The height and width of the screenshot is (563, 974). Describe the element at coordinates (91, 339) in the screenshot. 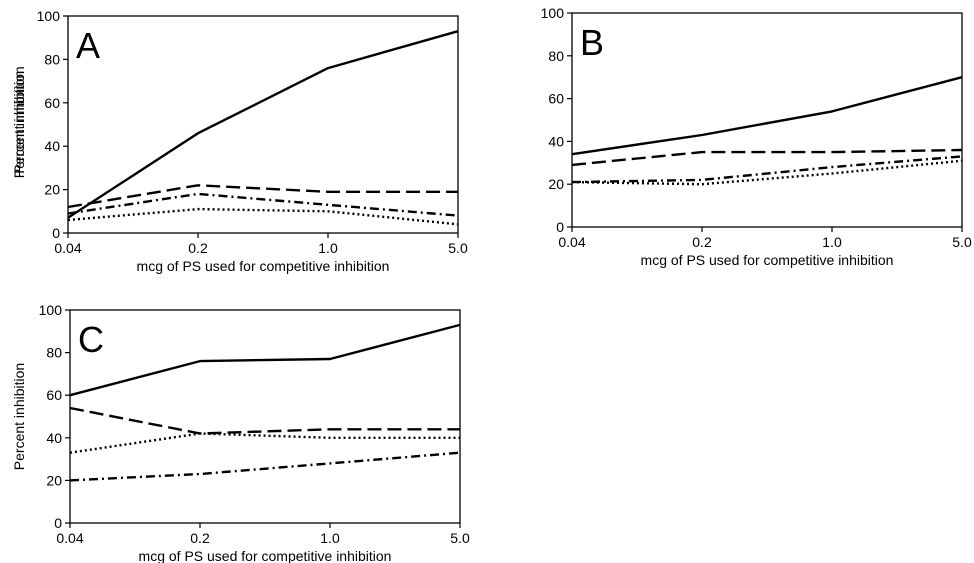

I see `panel-label: C` at that location.